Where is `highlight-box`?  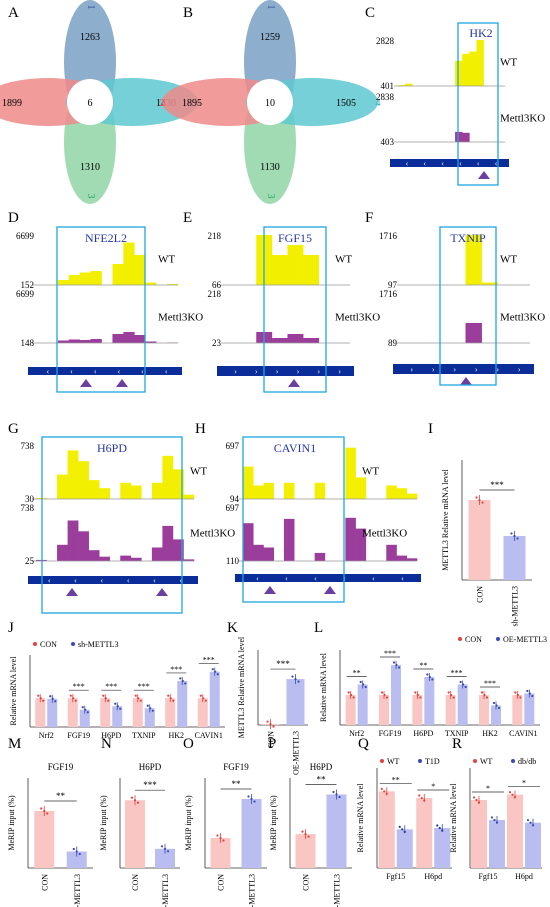 highlight-box is located at coordinates (112, 525).